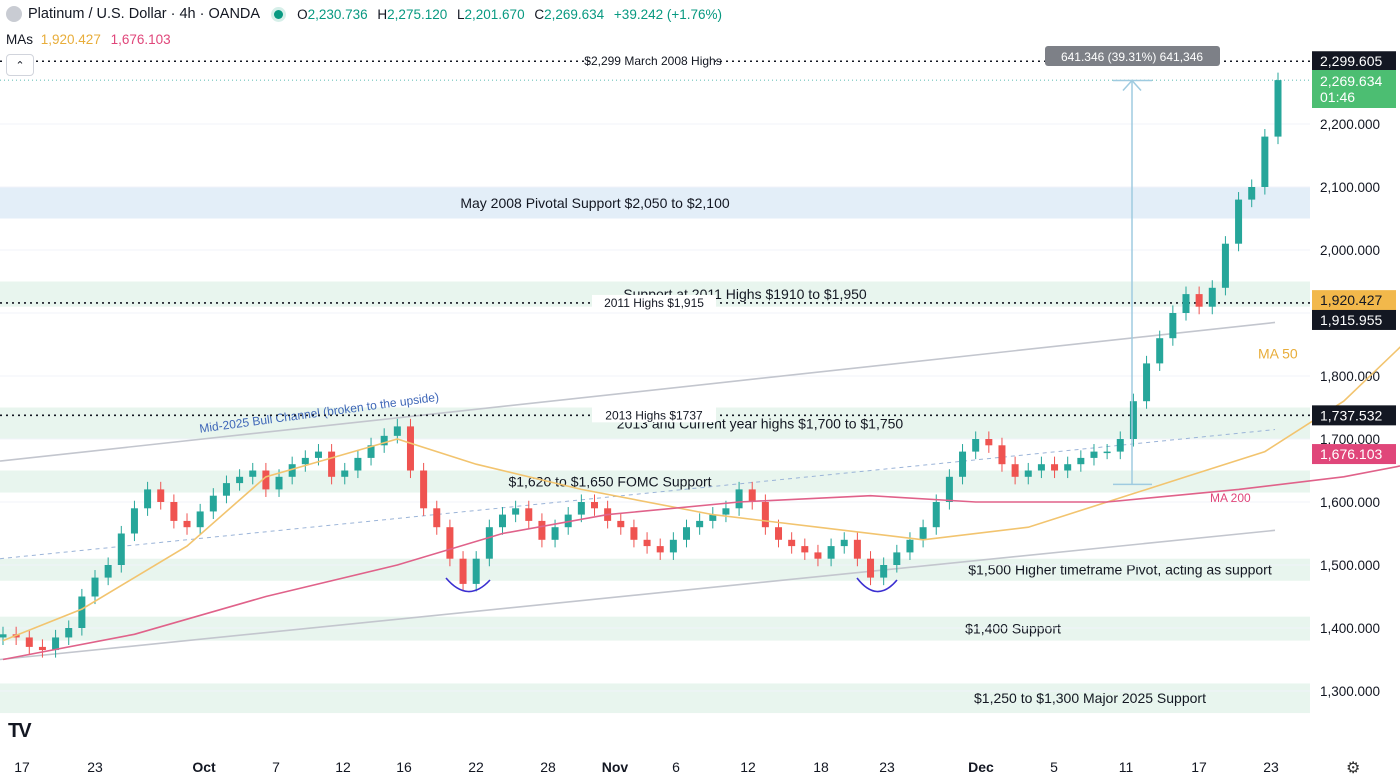  What do you see at coordinates (652, 61) in the screenshot?
I see `level-label-0: $2,299 March 2008 Highs` at bounding box center [652, 61].